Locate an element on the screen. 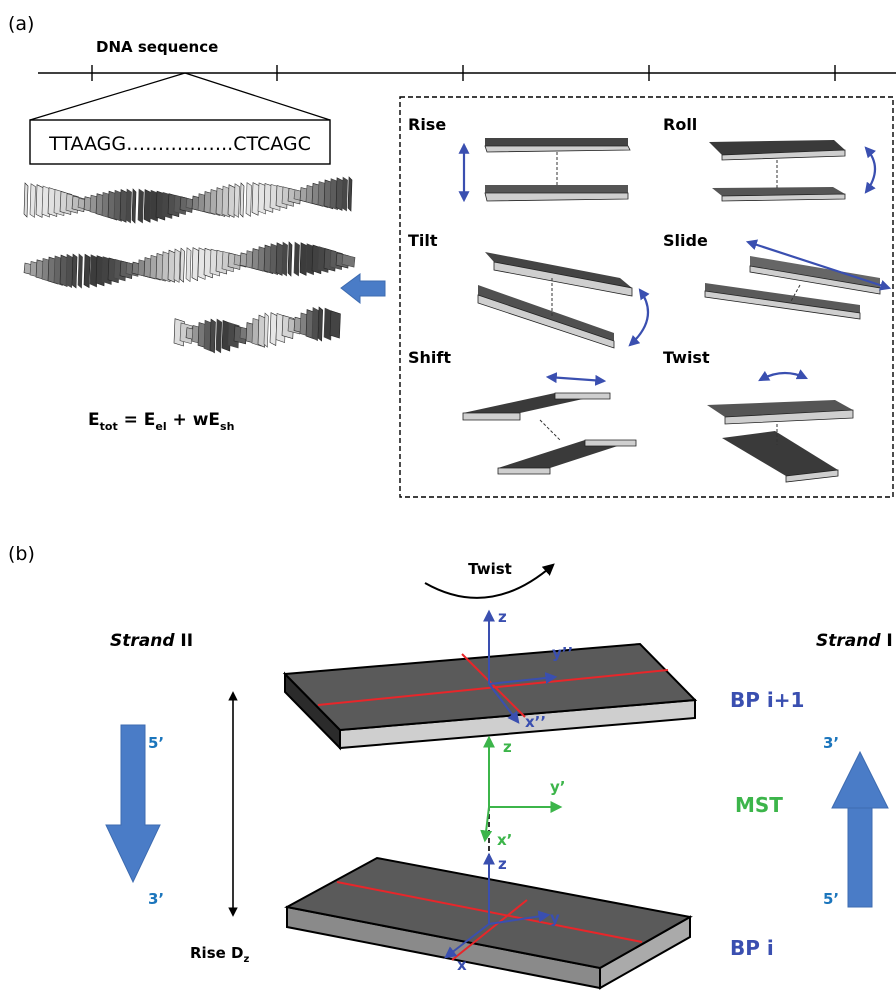 The width and height of the screenshot is (896, 1002). axis-mst-z: z is located at coordinates (507, 747).